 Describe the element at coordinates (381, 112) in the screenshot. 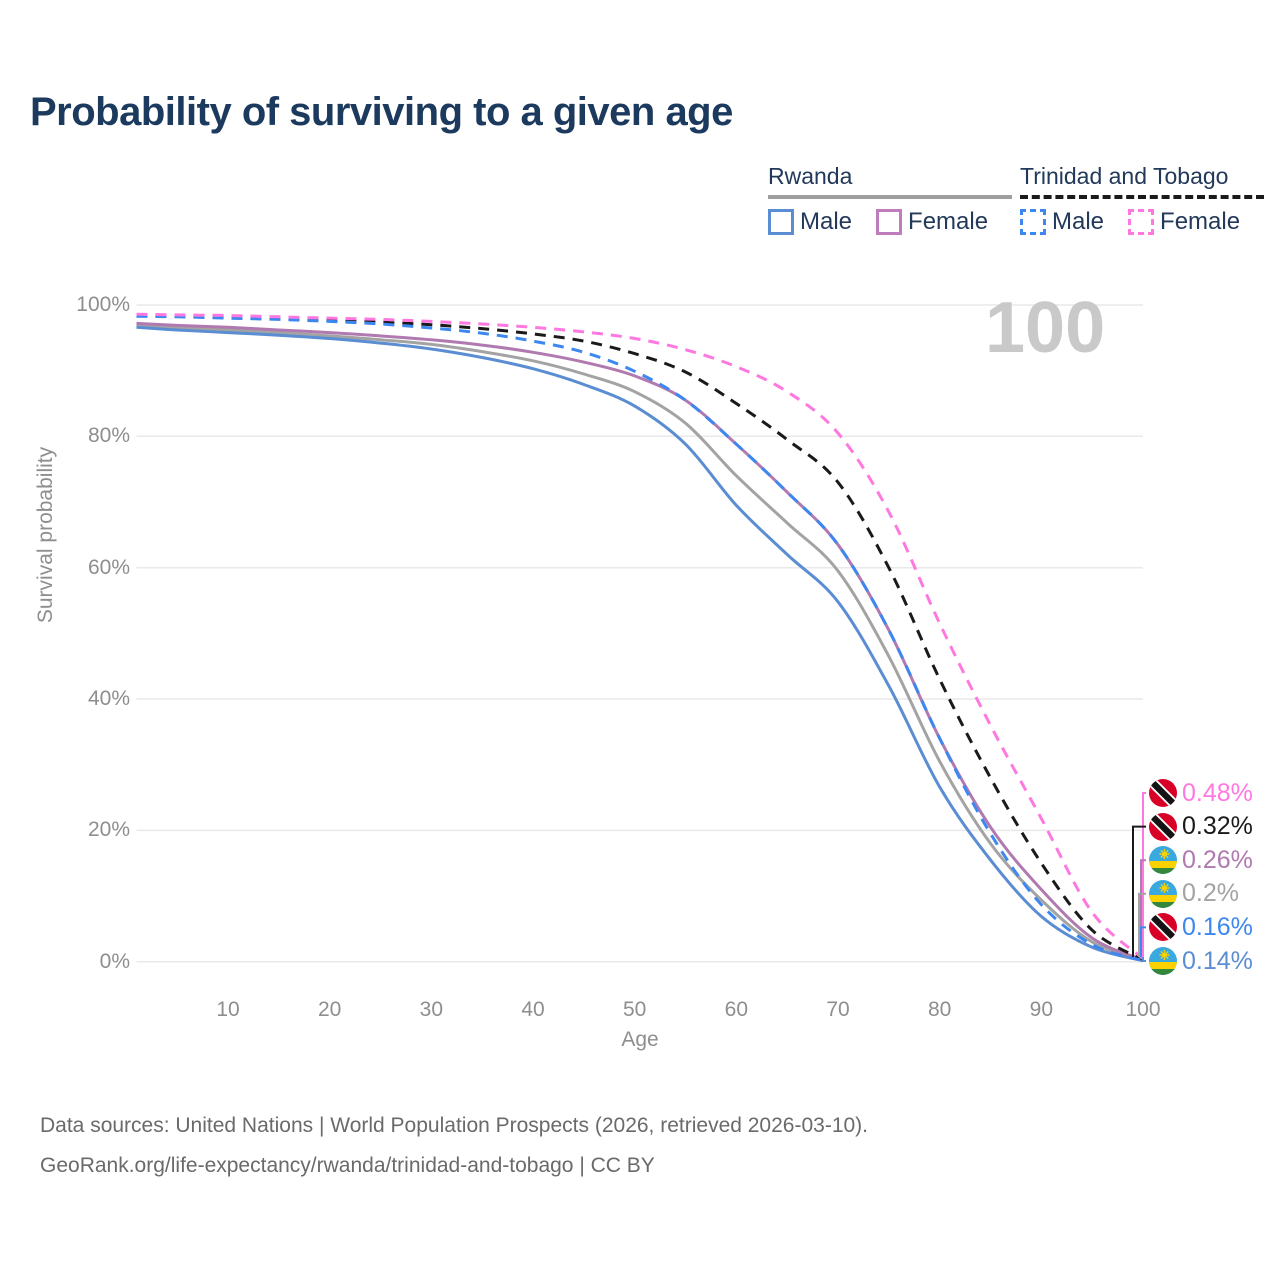

I see `page-title: Probability of surviving to a given age` at that location.